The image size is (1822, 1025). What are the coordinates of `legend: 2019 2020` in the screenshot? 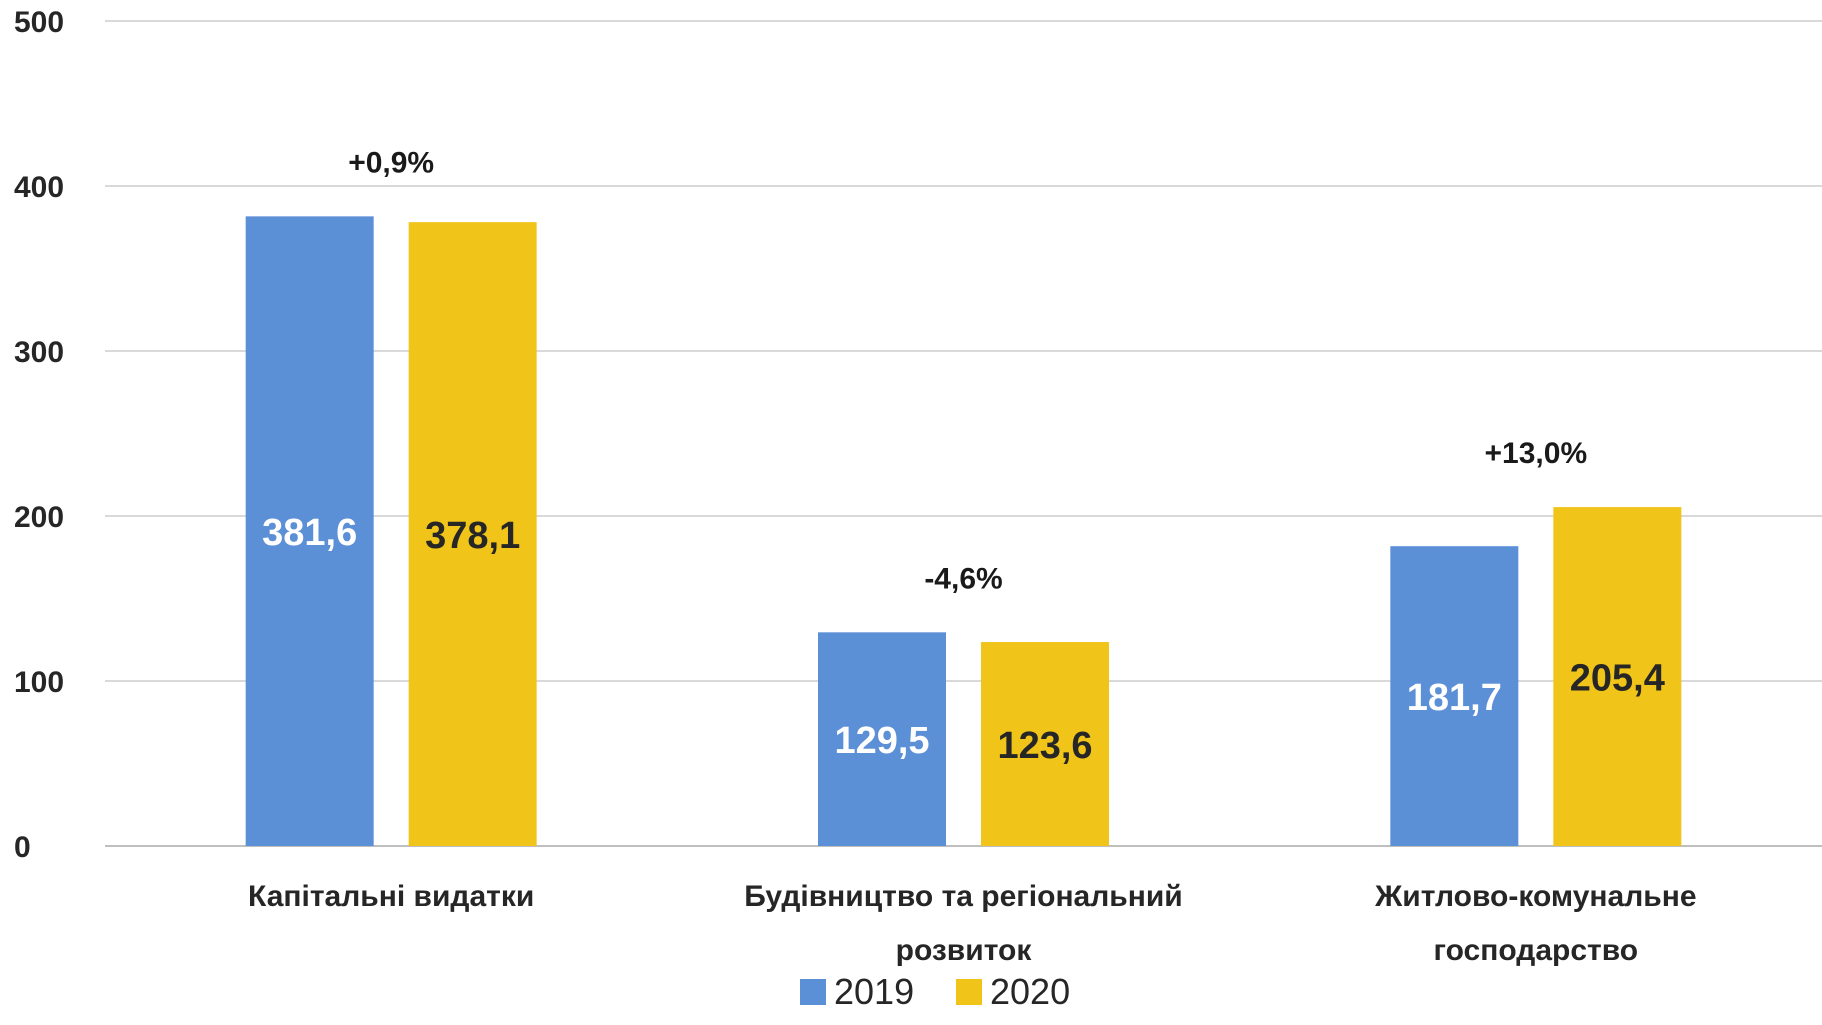 It's located at (935, 991).